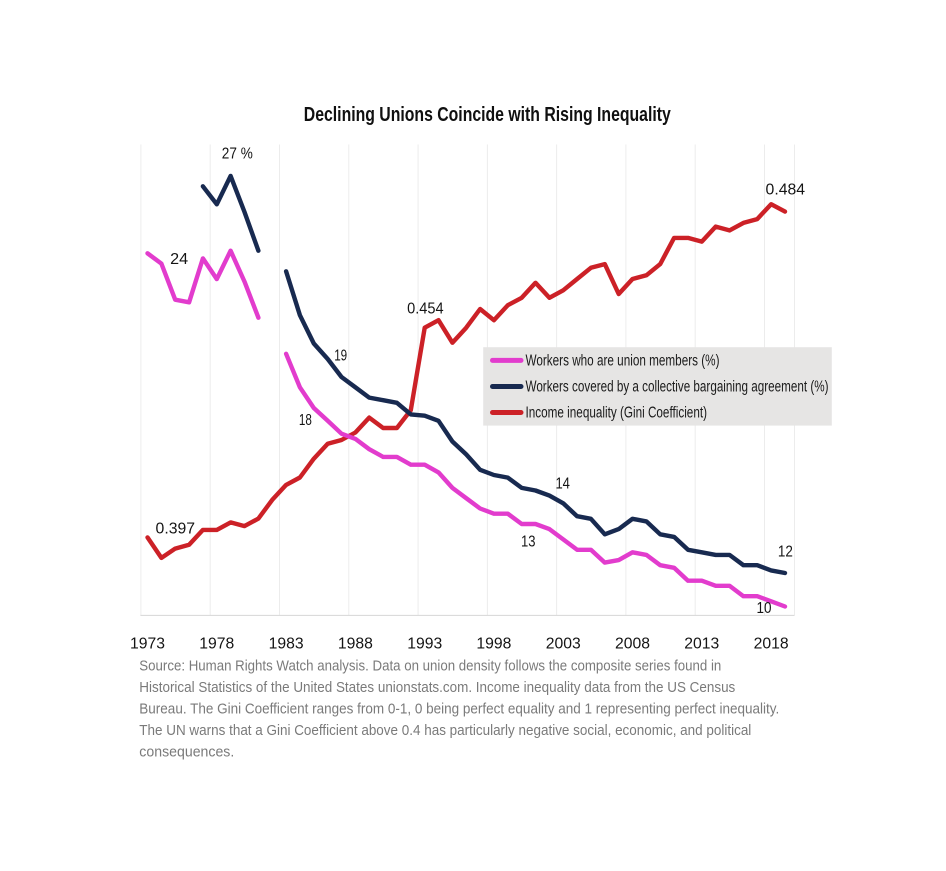 The width and height of the screenshot is (946, 871). What do you see at coordinates (424, 644) in the screenshot?
I see `svg-text: 1993` at bounding box center [424, 644].